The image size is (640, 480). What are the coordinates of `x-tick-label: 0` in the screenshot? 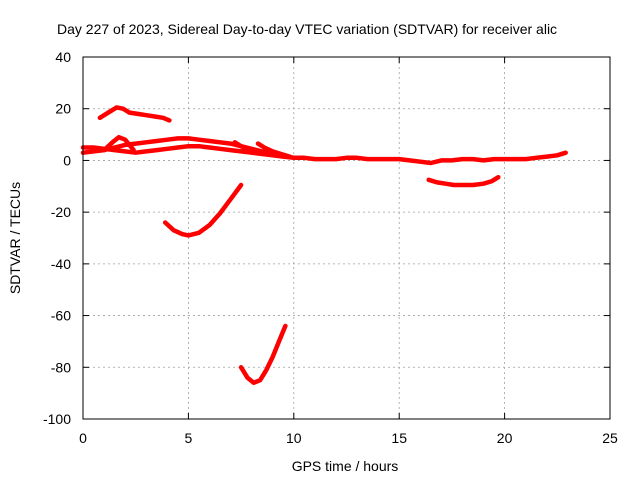 It's located at (83, 438).